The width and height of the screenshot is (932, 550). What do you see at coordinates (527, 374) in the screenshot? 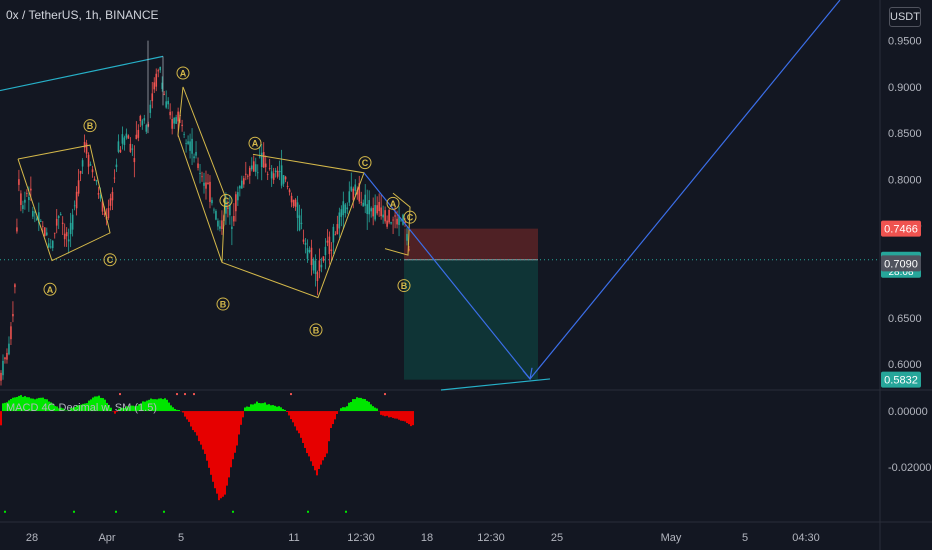
I see `projection-arrow-head` at bounding box center [527, 374].